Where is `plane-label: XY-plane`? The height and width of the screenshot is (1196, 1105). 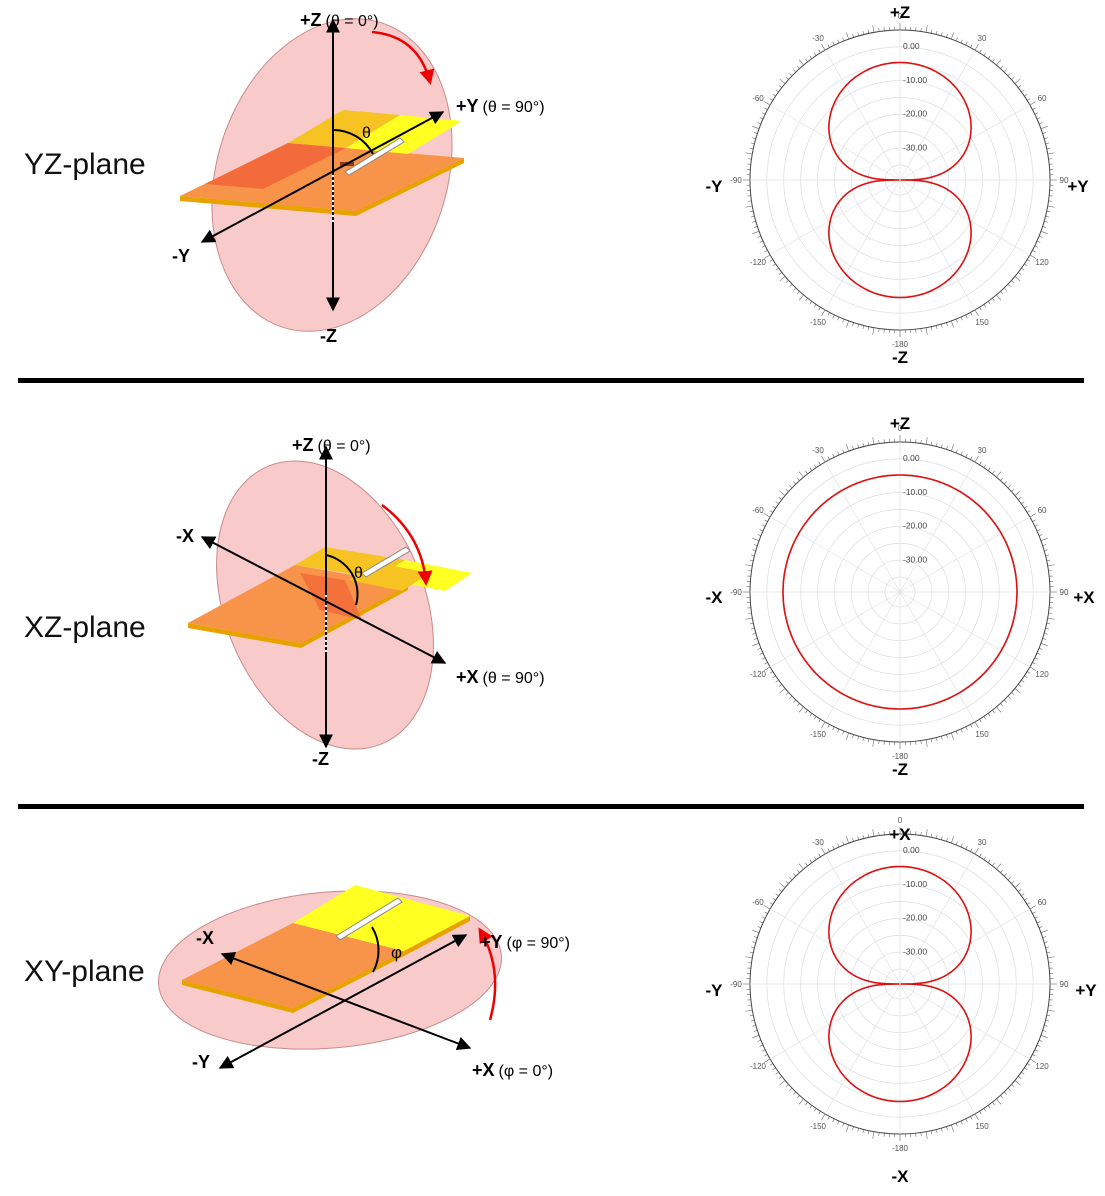
plane-label: XY-plane is located at coordinates (84, 971).